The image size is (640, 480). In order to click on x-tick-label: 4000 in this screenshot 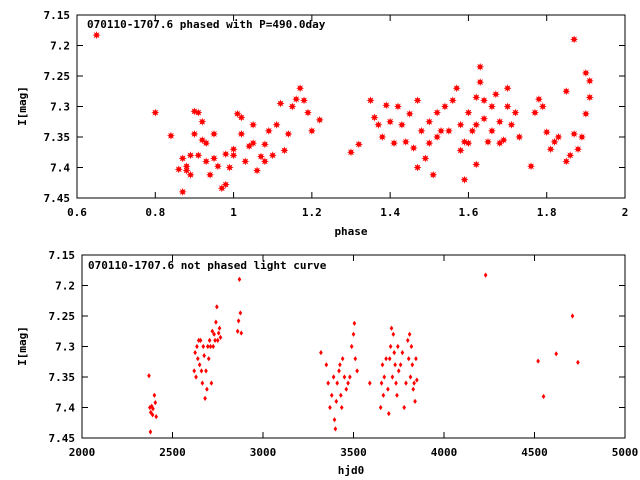, I will do `click(444, 452)`.